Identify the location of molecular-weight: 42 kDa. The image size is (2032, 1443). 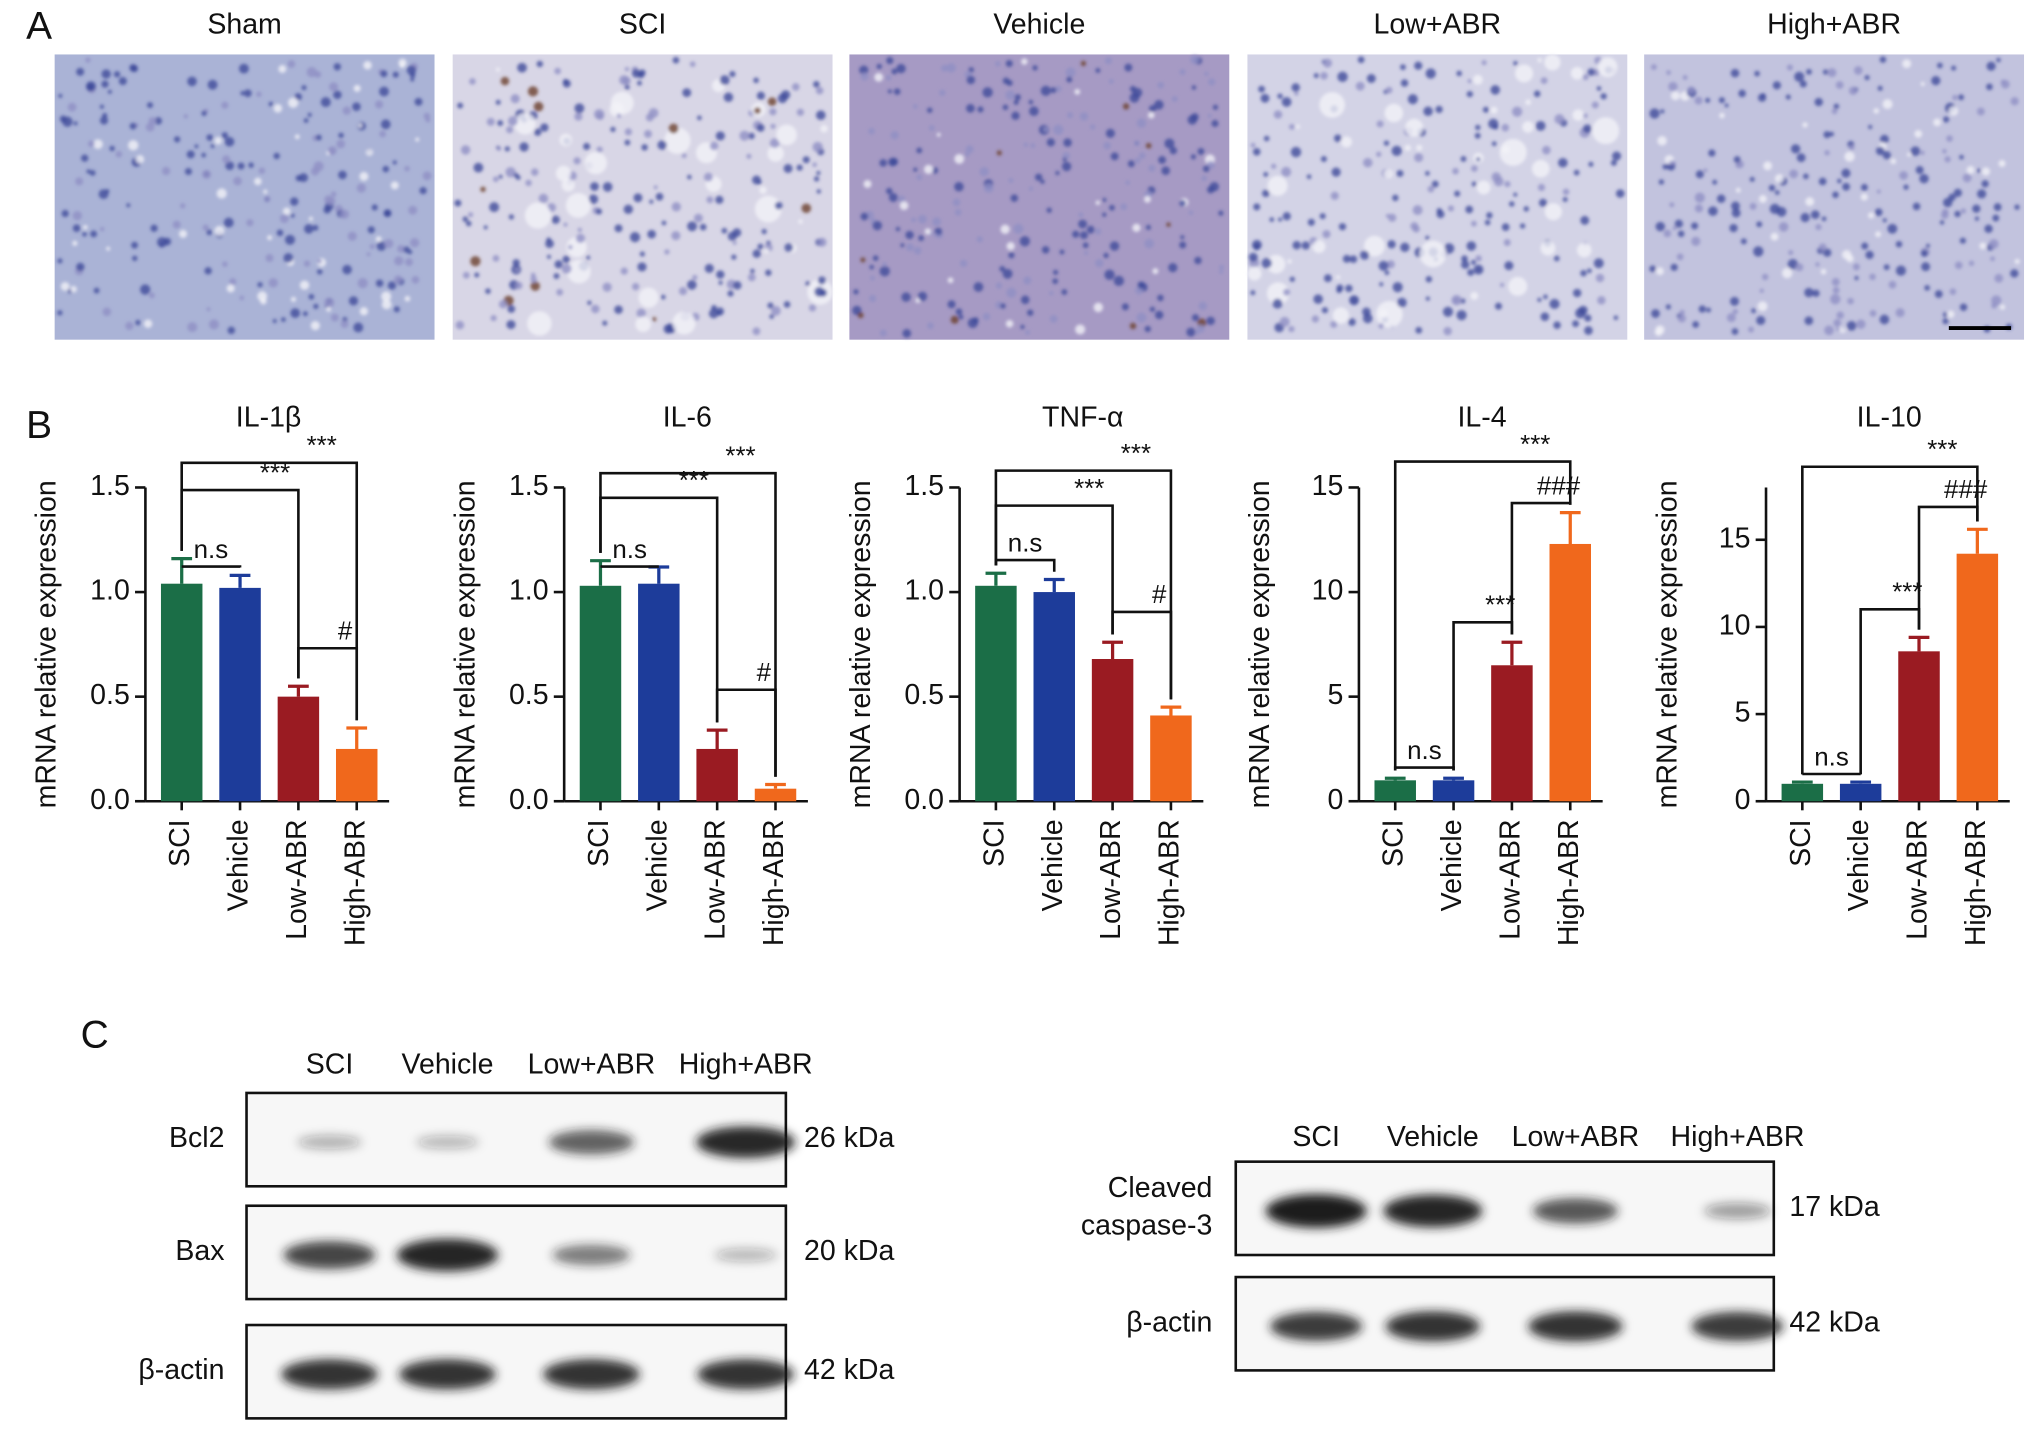
(849, 1370).